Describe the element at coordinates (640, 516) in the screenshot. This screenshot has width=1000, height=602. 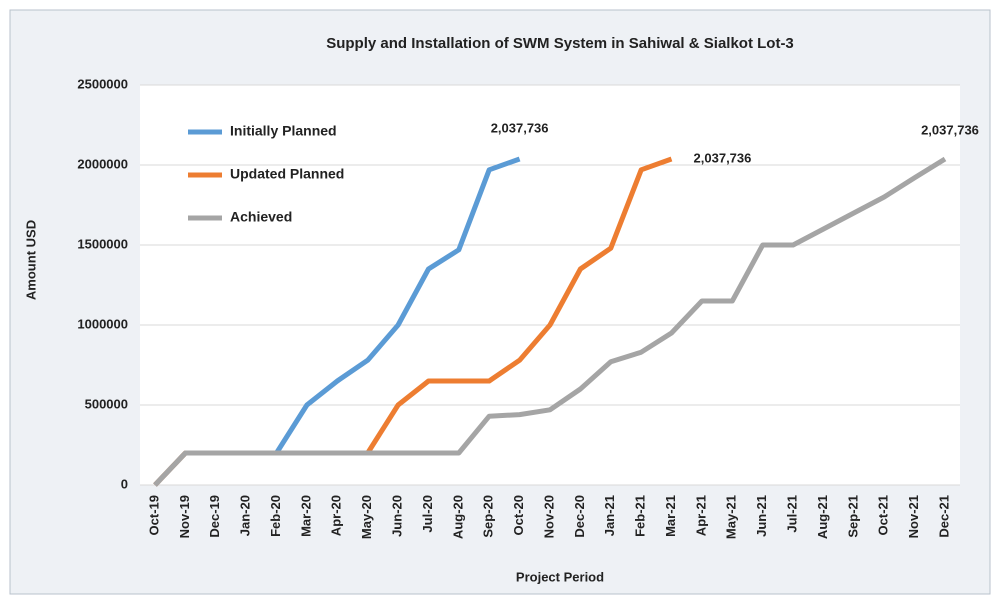
I see `x-tick-label: Feb-21` at that location.